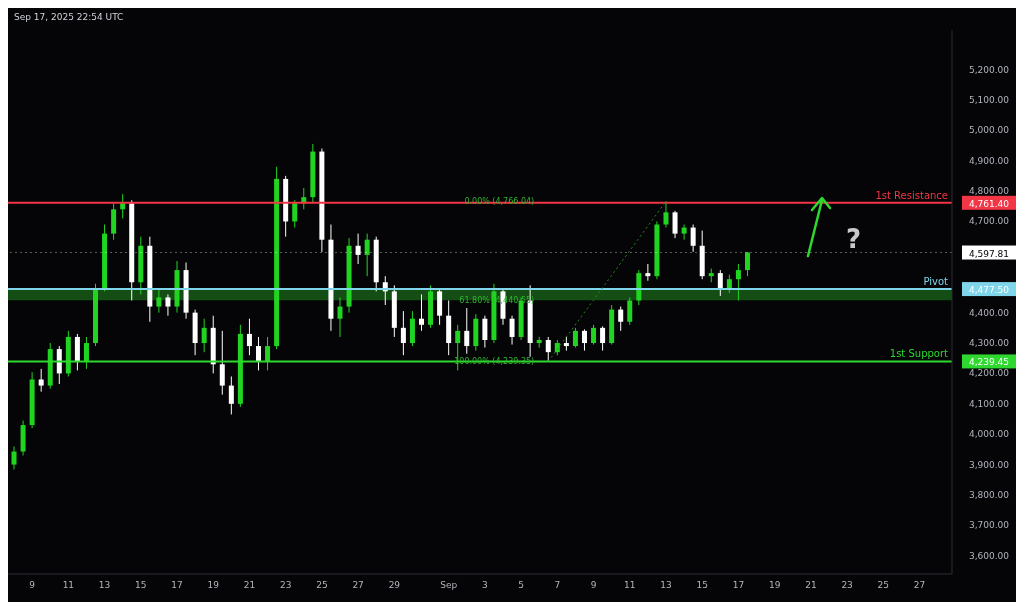 This screenshot has height=610, width=1024. Describe the element at coordinates (989, 130) in the screenshot. I see `y-tick-label: 5,000.00` at that location.